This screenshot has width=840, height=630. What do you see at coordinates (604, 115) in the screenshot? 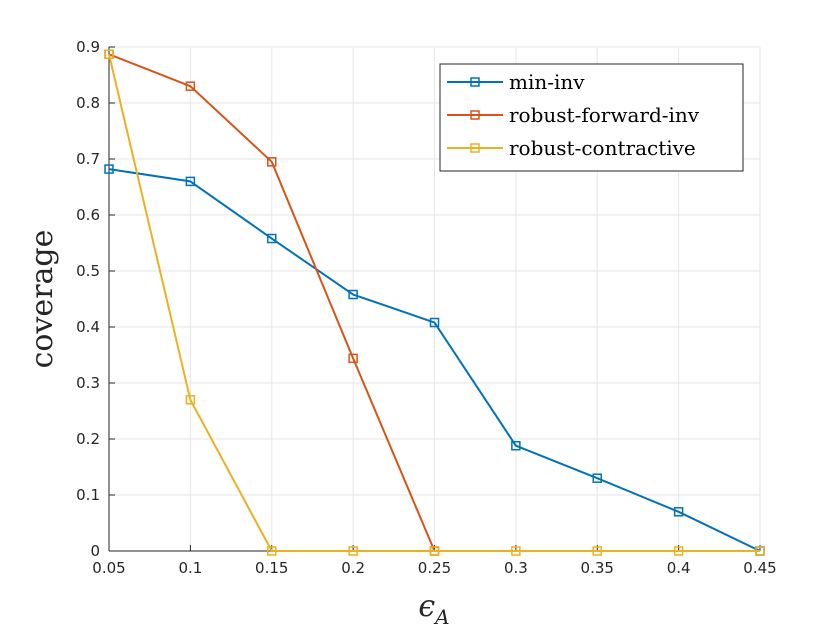
I see `legend-label: robust-forward-inv` at bounding box center [604, 115].